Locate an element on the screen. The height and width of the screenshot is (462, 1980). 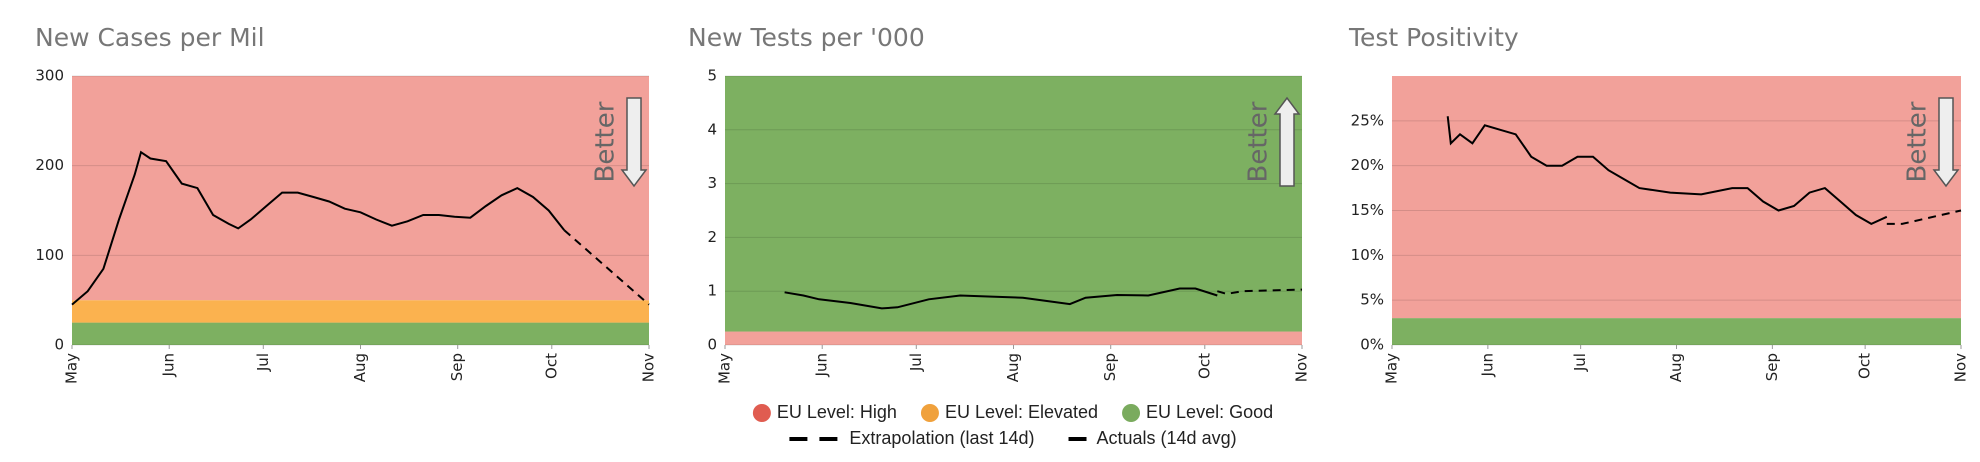
y-tick-label: 5 is located at coordinates (712, 76).